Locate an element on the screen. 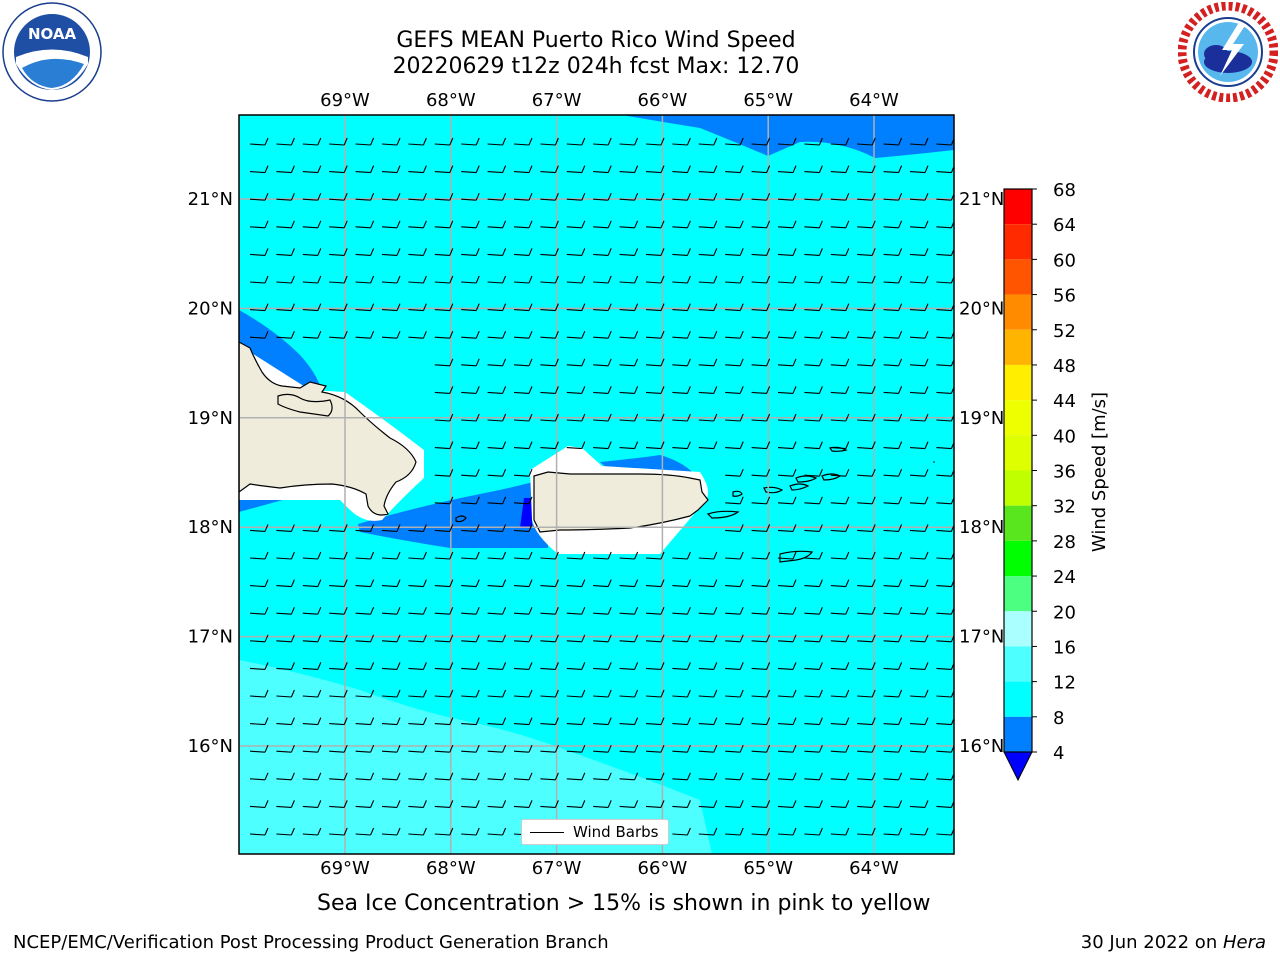 The image size is (1280, 960). lon-label-top-2: 67°W is located at coordinates (557, 100).